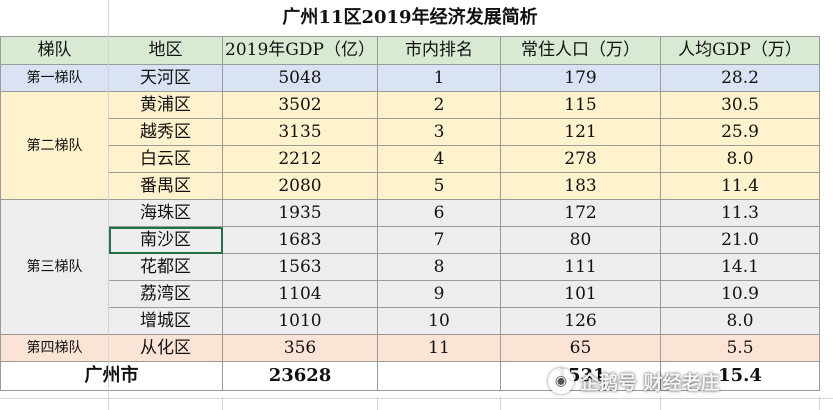 The height and width of the screenshot is (410, 833). I want to click on header-rank: 市内排名, so click(439, 50).